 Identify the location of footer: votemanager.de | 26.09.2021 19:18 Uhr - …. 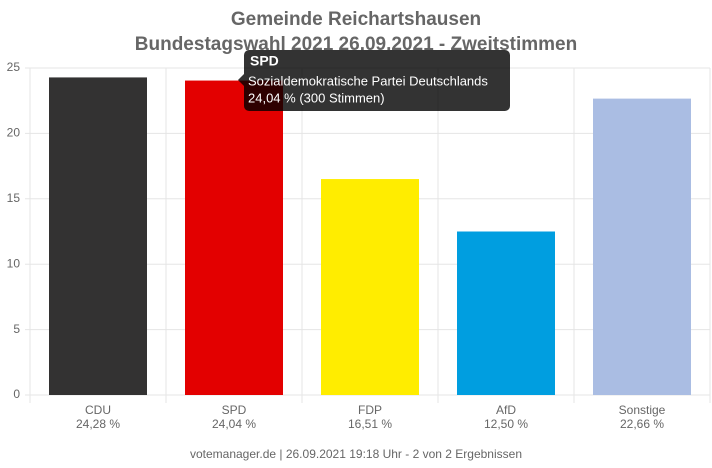
(356, 454).